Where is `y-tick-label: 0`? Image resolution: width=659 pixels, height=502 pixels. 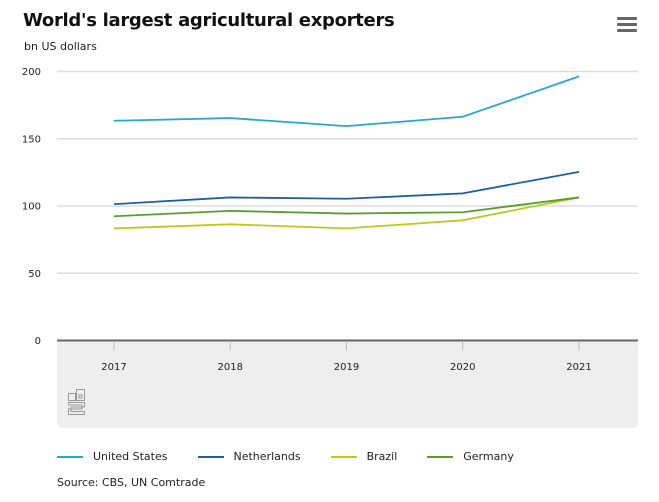 y-tick-label: 0 is located at coordinates (38, 341).